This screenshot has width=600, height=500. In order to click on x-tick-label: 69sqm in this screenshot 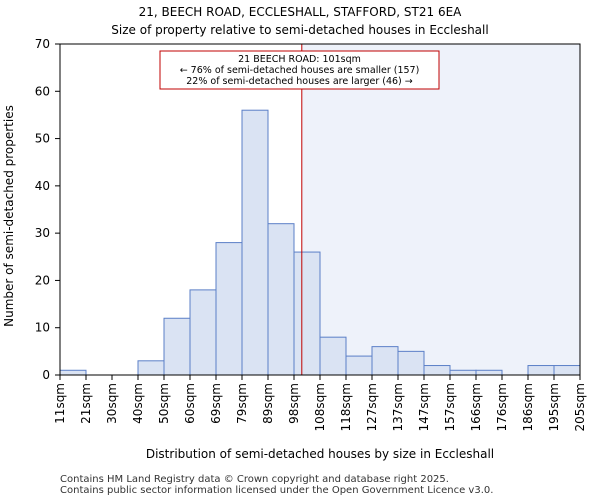, I will do `click(216, 403)`.